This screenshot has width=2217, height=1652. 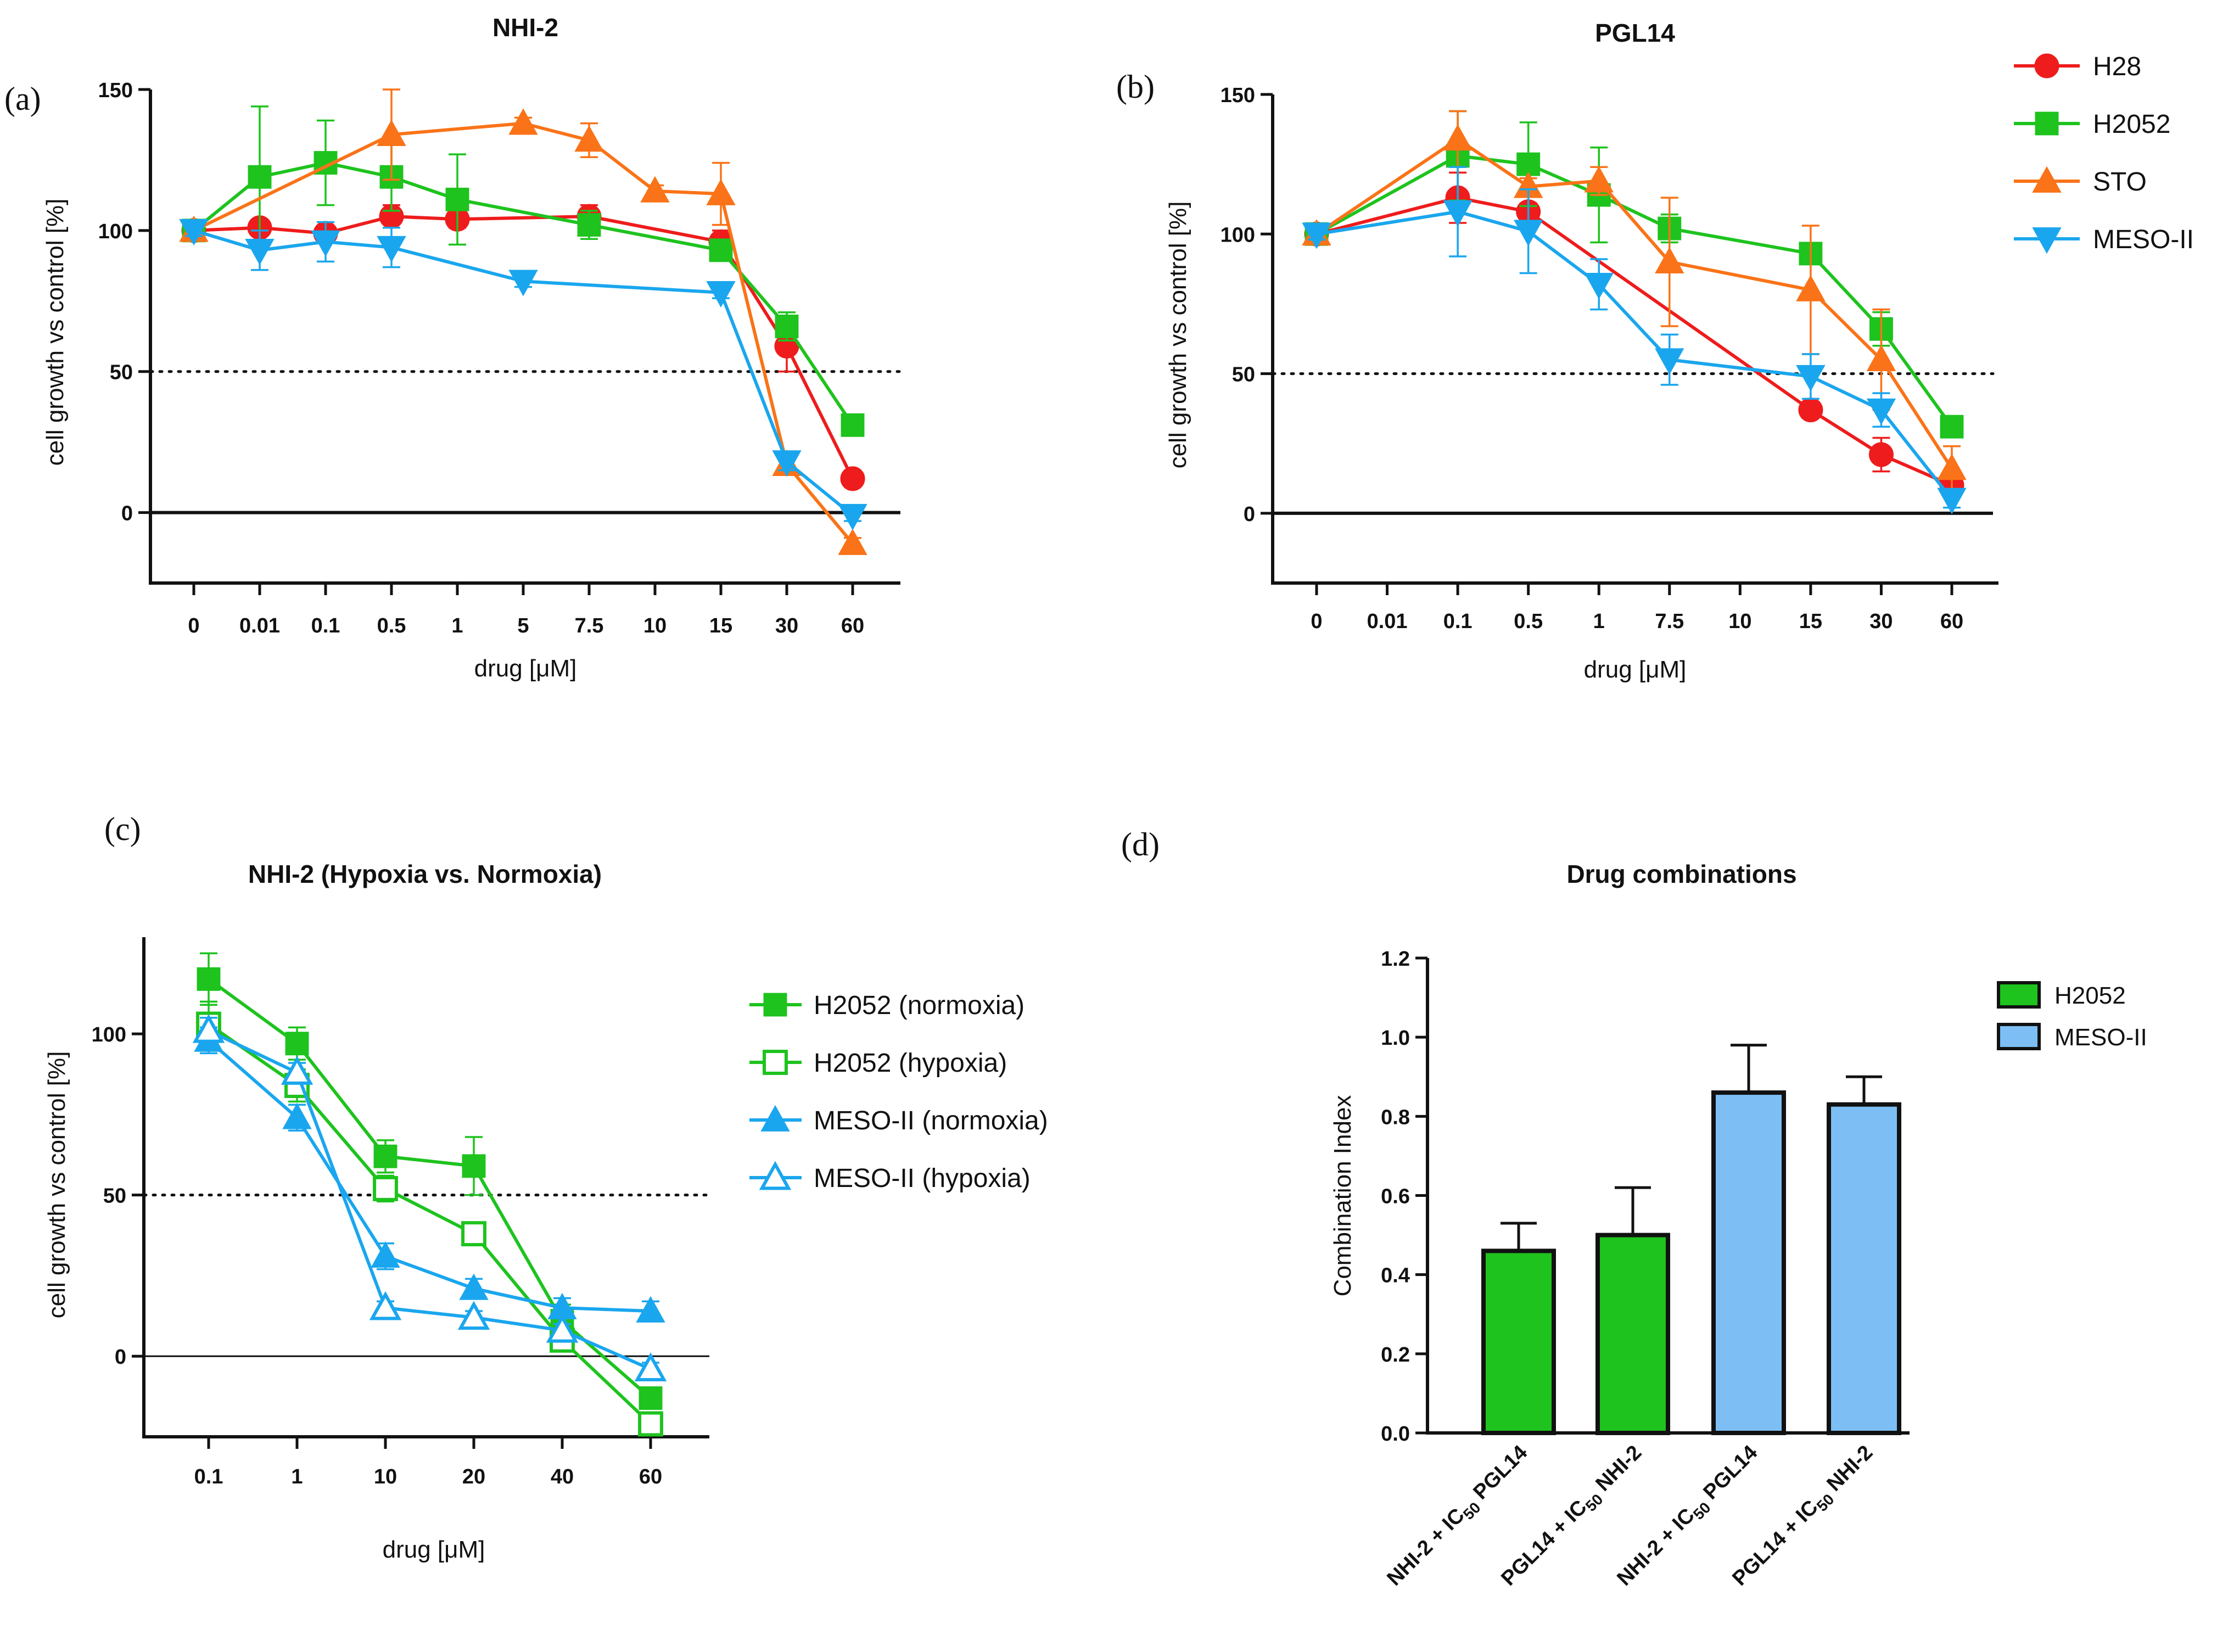 What do you see at coordinates (787, 625) in the screenshot?
I see `x-tick-label: 30` at bounding box center [787, 625].